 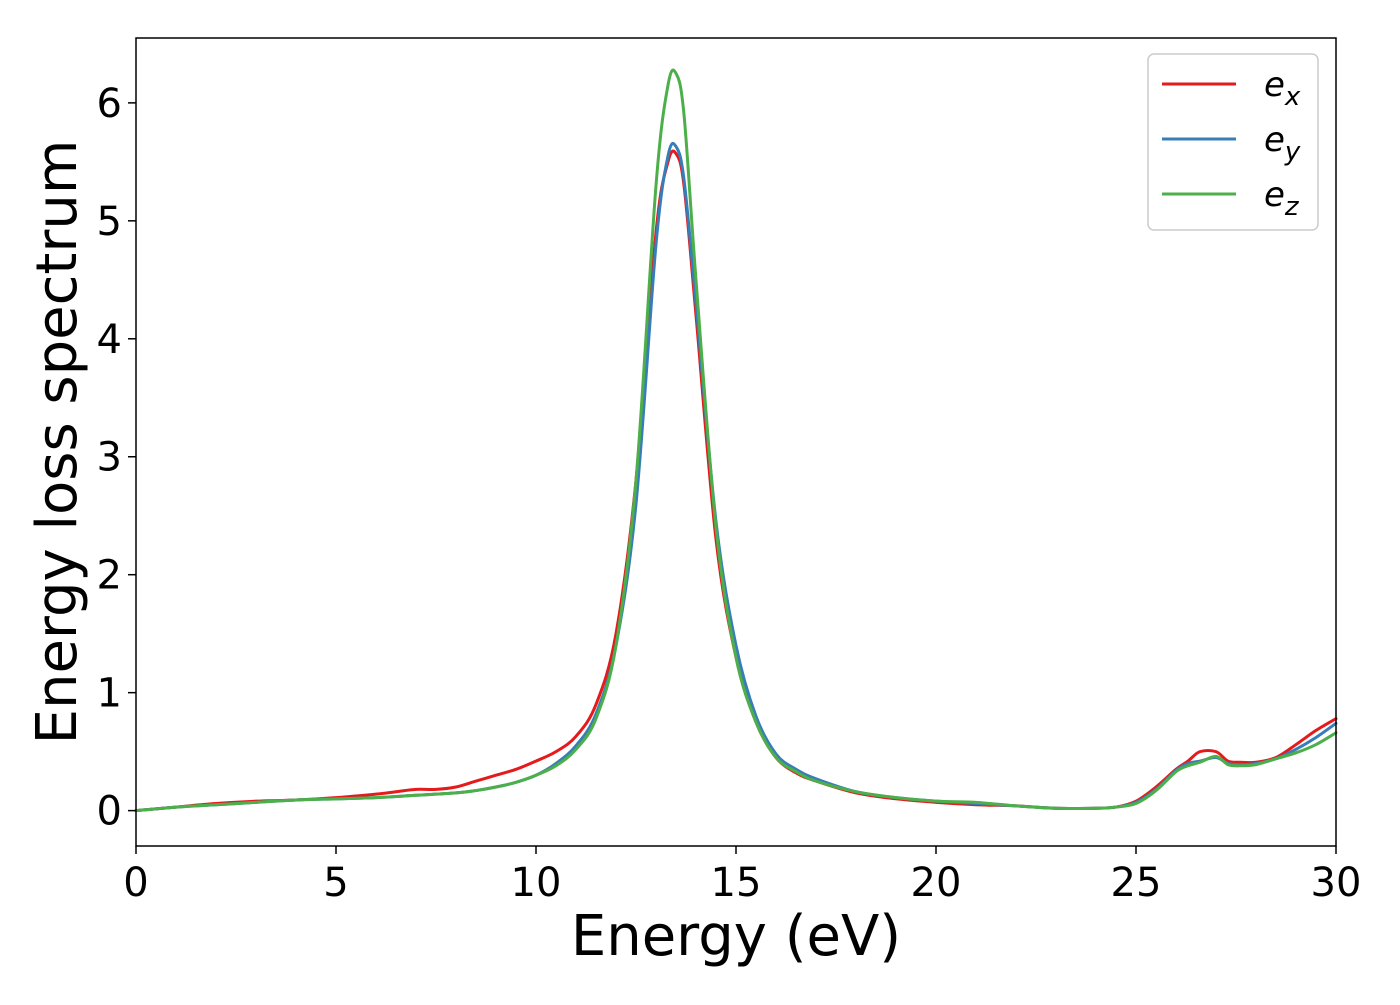 I want to click on y-tick-label: 3, so click(x=109, y=458).